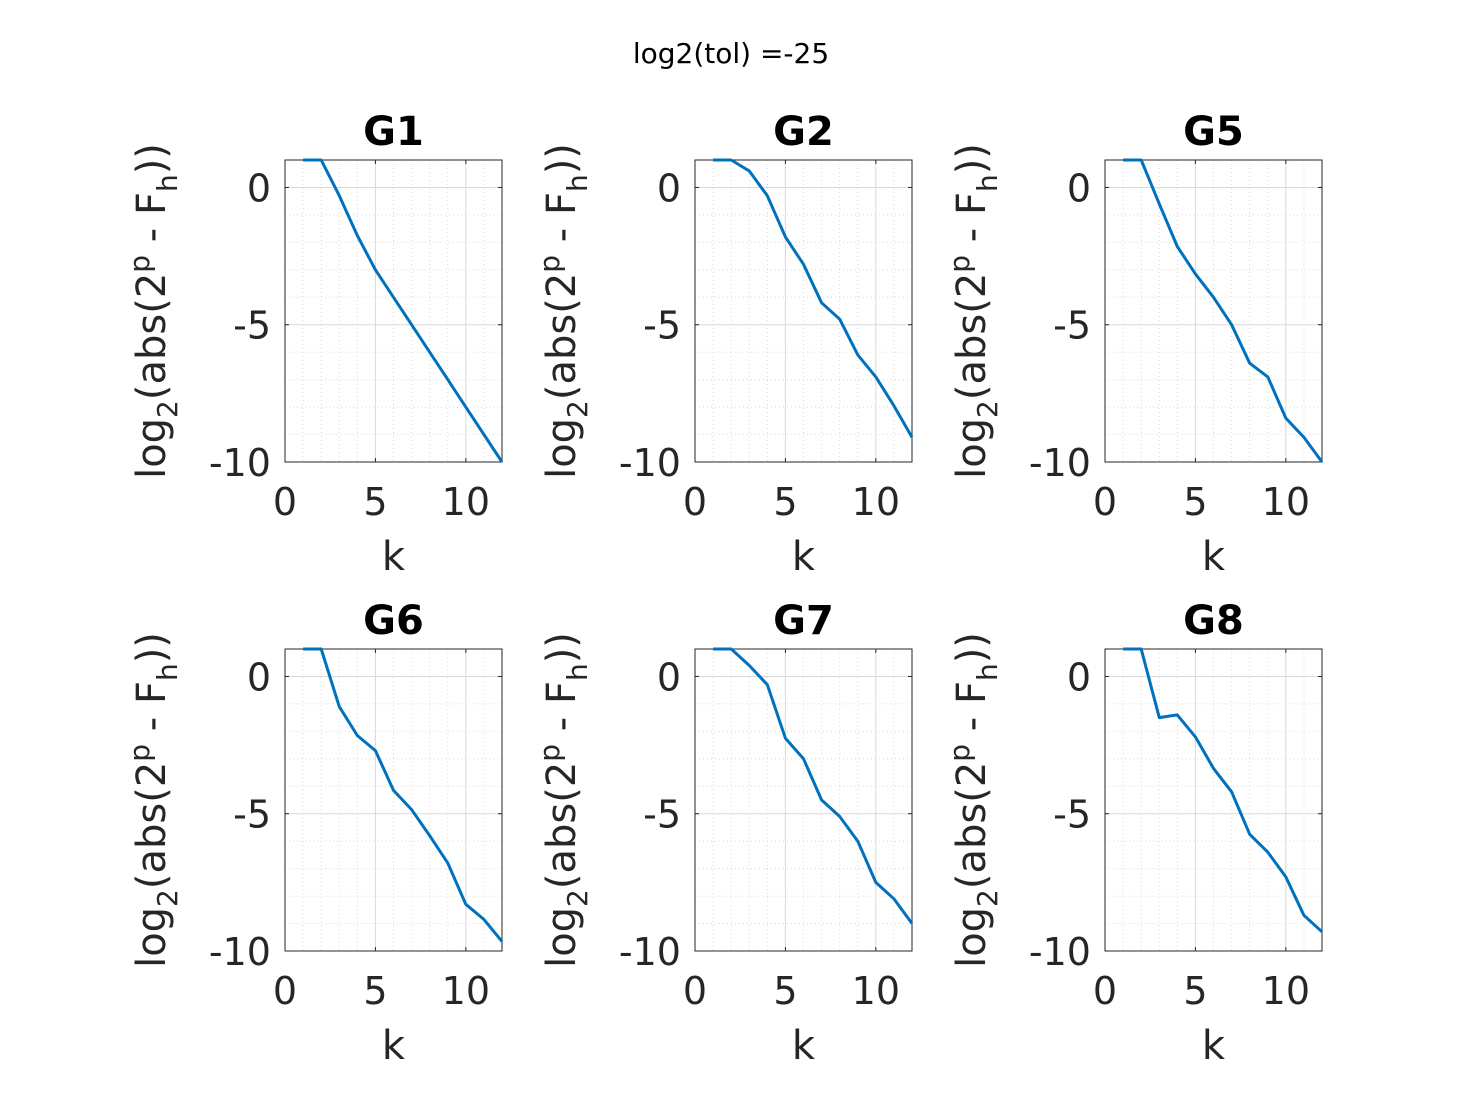 This screenshot has height=1096, width=1461. I want to click on subplot-g5: 0 5 10 0 -5 -10 G5 k log2(abs(2p - Fh)), so click(1133, 344).